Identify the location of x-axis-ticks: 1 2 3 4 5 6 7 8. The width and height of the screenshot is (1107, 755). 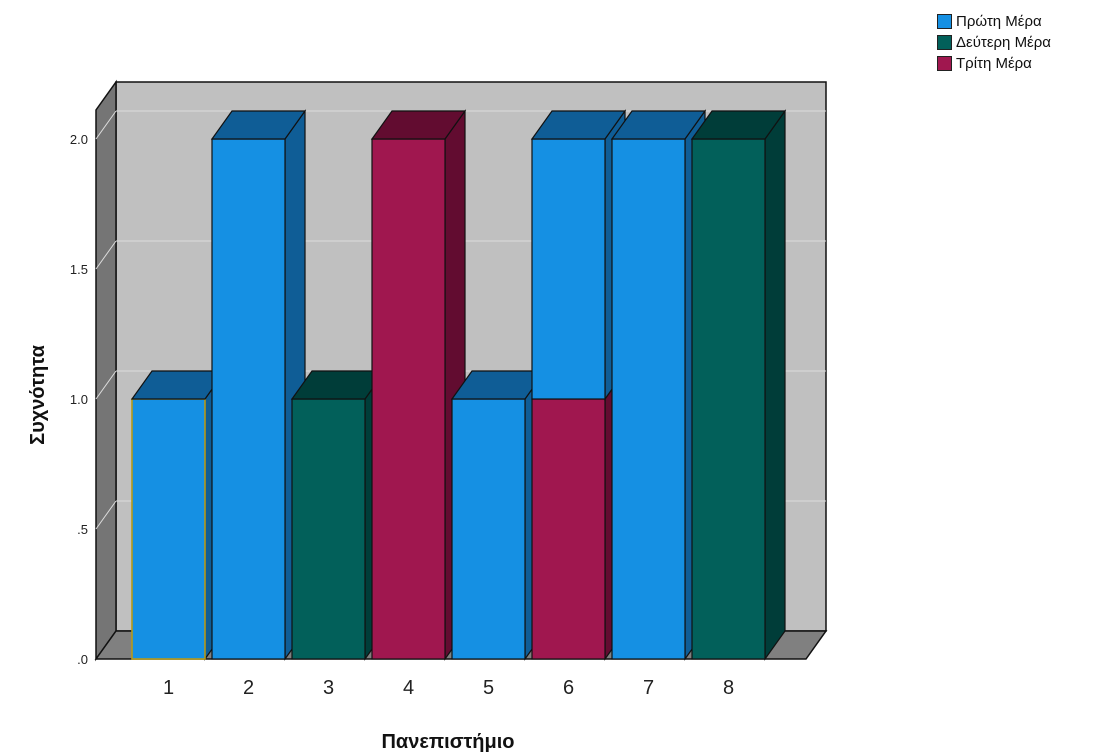
(448, 688).